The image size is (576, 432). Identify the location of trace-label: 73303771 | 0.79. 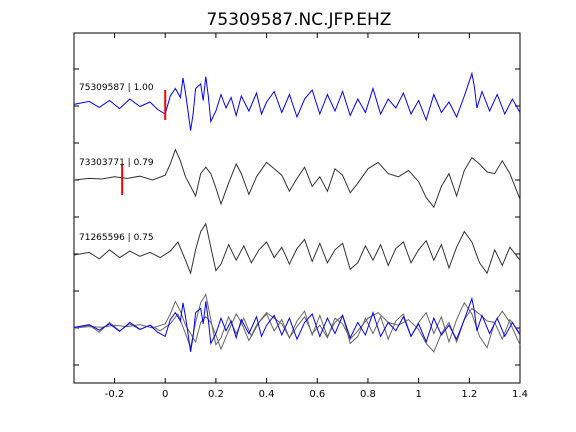
(116, 163).